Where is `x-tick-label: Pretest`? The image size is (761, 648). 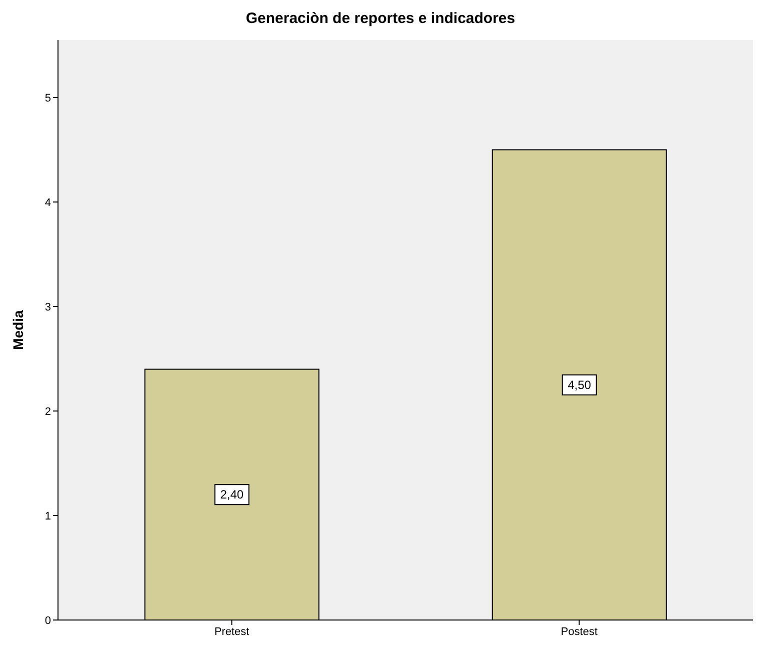 x-tick-label: Pretest is located at coordinates (232, 632).